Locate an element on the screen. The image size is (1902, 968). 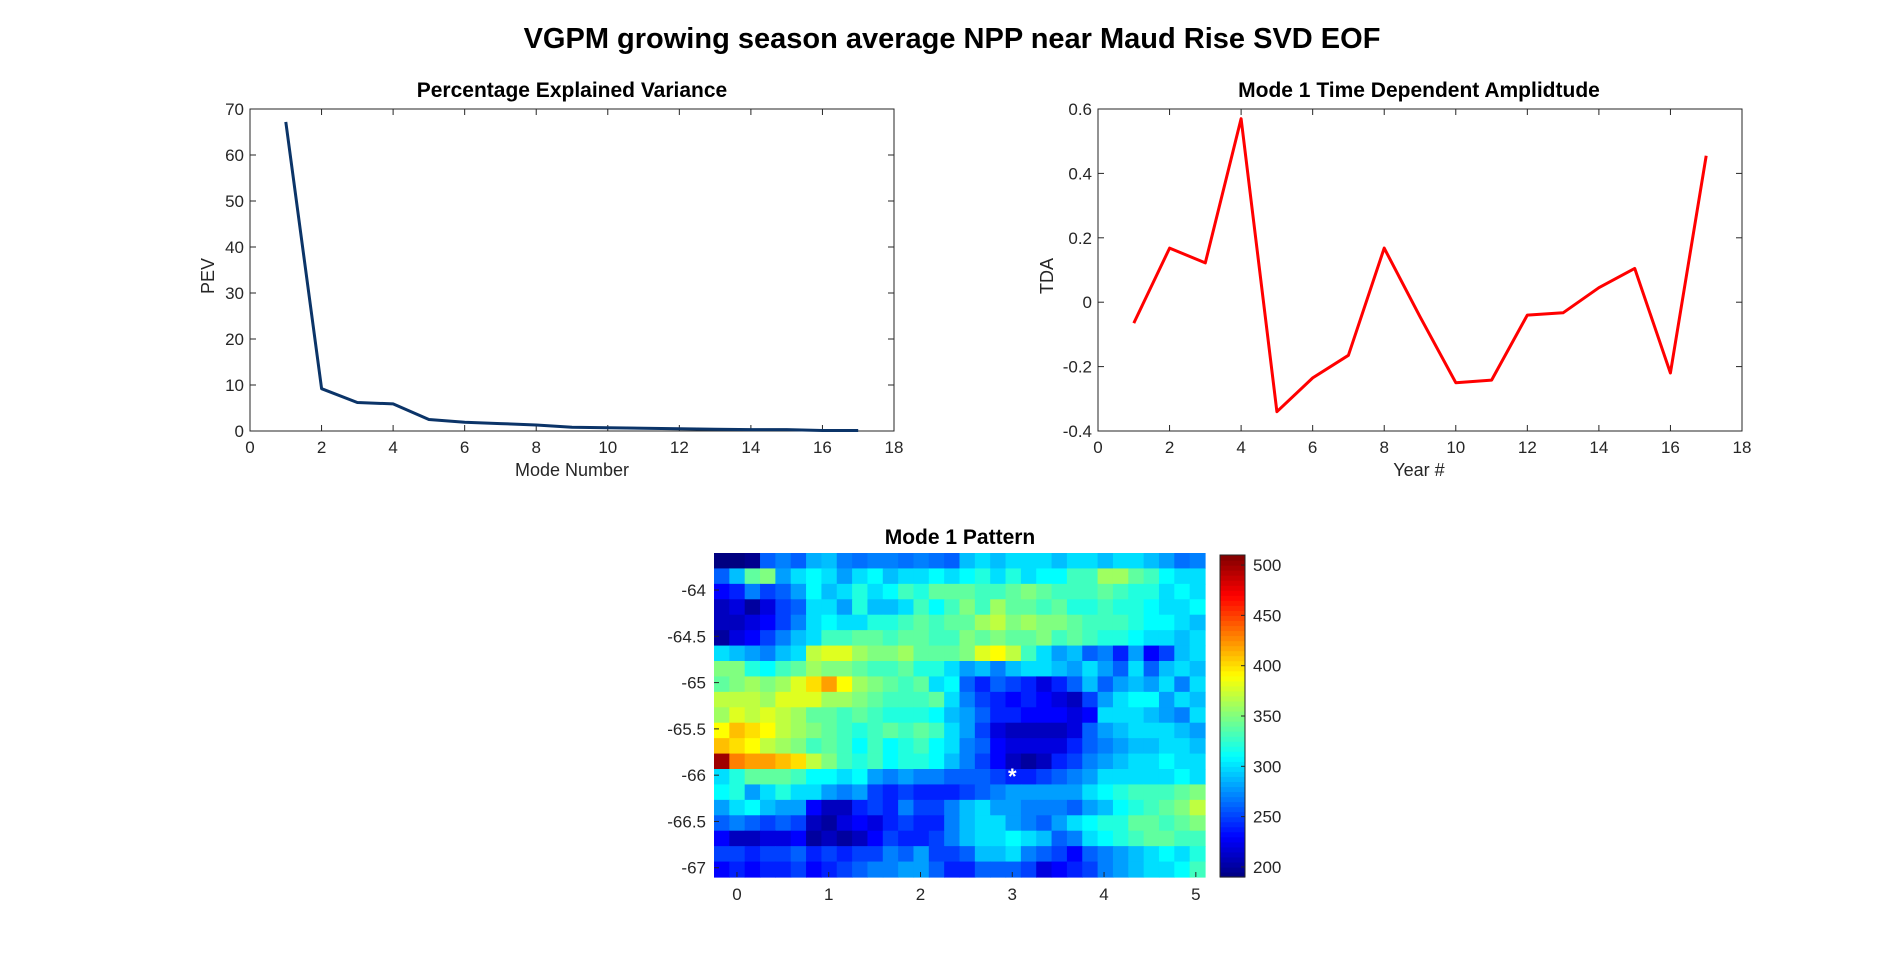
tda-ytick-label: -0.4 is located at coordinates (1077, 431).